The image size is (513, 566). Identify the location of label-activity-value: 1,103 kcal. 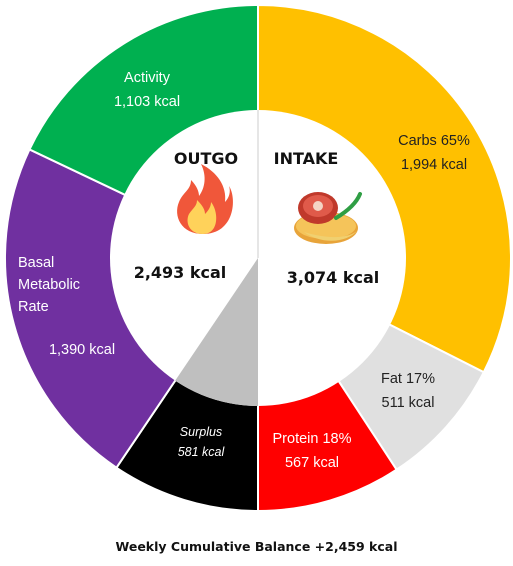
(147, 102).